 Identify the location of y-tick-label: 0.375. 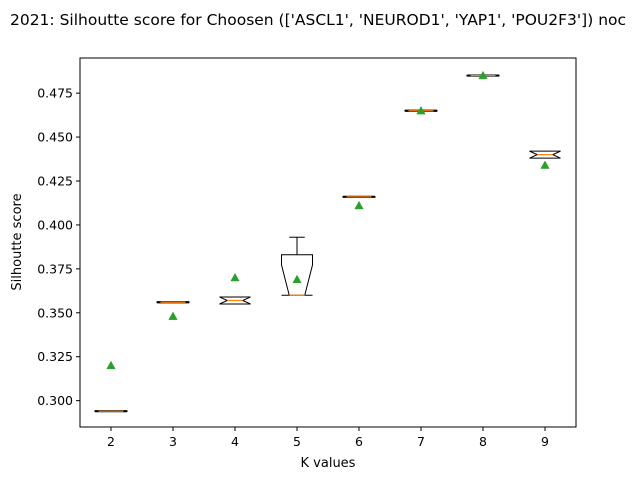
(55, 268).